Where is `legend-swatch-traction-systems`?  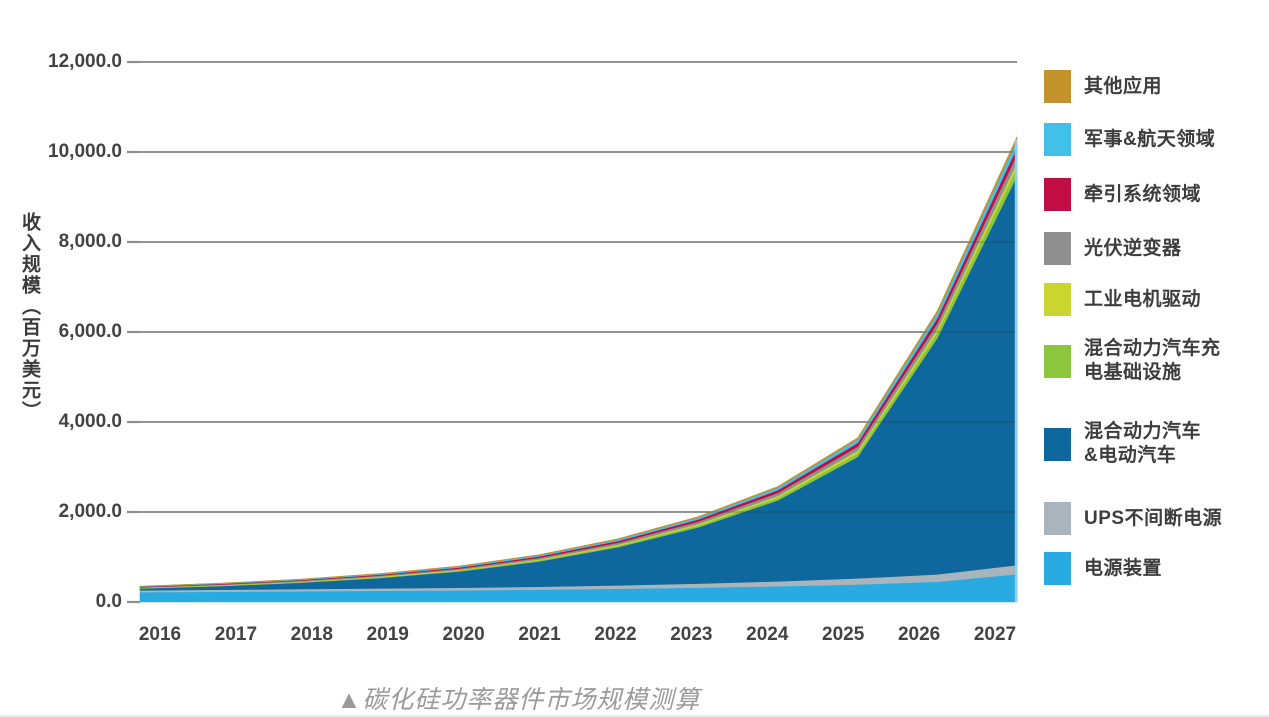
legend-swatch-traction-systems is located at coordinates (1057, 194).